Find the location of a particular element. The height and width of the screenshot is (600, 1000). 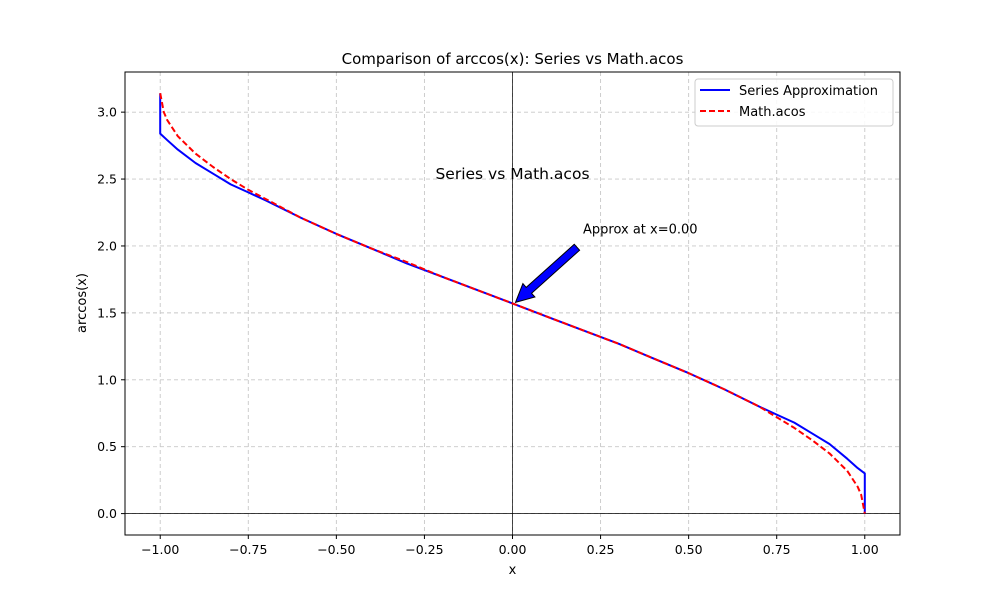

y-axis-ticks: 0.0 0.5 1.0 1.5 2.0 2.5 3.0 is located at coordinates (111, 313).